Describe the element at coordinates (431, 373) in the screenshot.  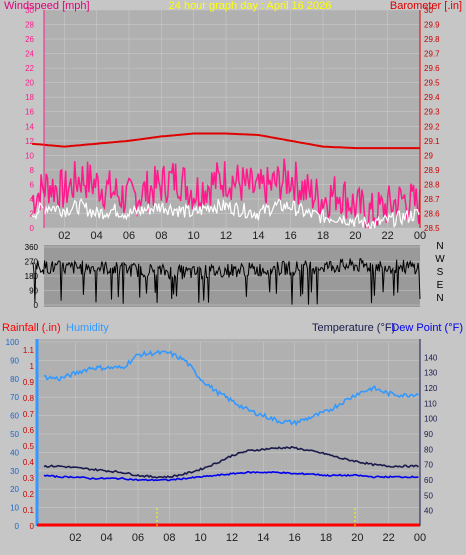
I see `temperature-tick-label: 130` at that location.